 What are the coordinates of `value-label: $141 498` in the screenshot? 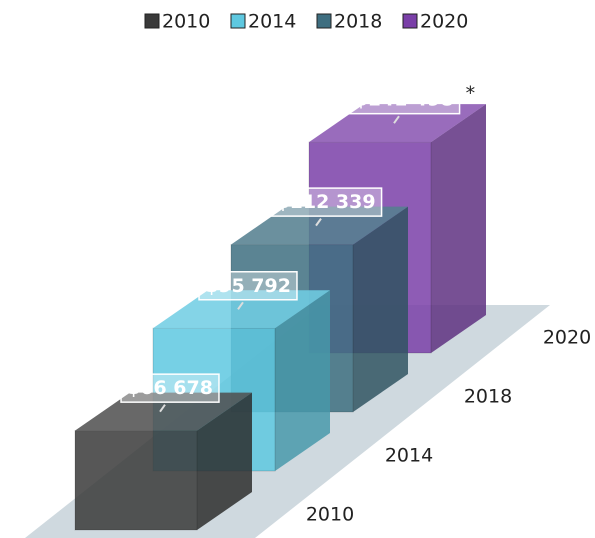 It's located at (403, 100).